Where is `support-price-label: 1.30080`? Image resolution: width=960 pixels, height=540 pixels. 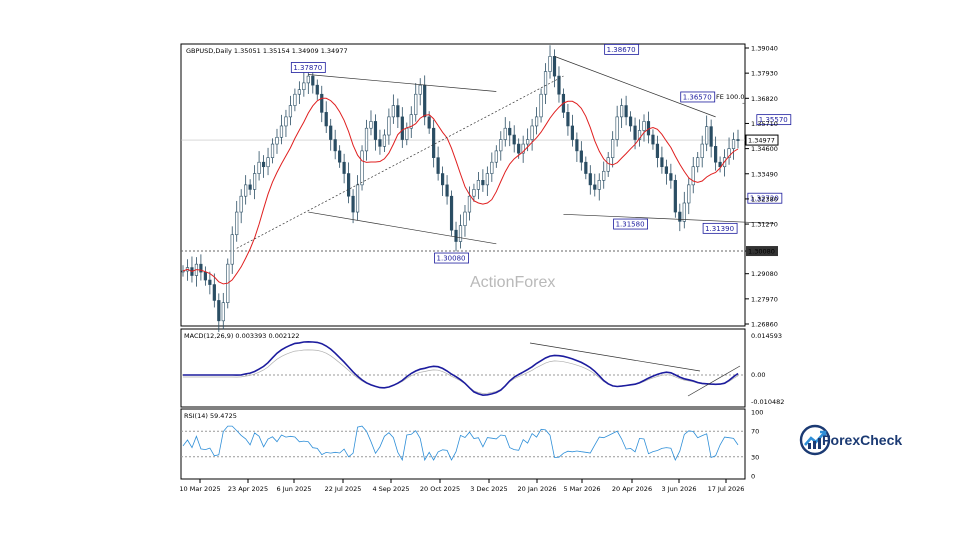 support-price-label: 1.30080 is located at coordinates (761, 252).